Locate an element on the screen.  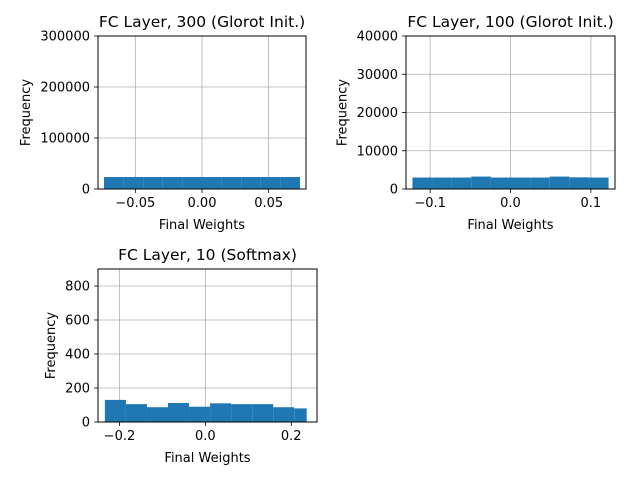
y-tick-label: 100000 is located at coordinates (65, 139).